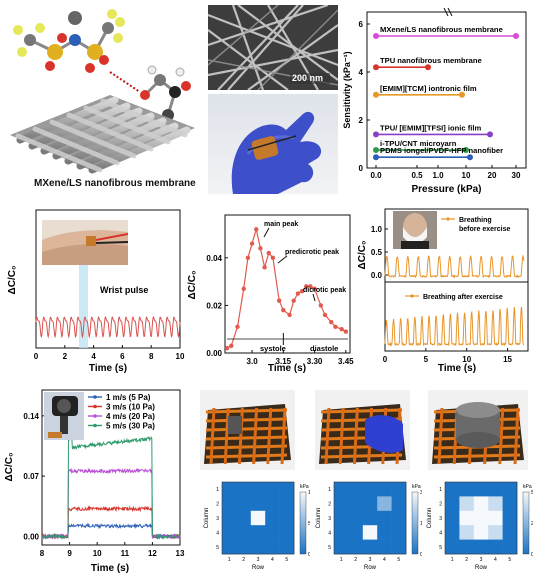  I want to click on heatmap-y-tick: 5, so click(217, 548).